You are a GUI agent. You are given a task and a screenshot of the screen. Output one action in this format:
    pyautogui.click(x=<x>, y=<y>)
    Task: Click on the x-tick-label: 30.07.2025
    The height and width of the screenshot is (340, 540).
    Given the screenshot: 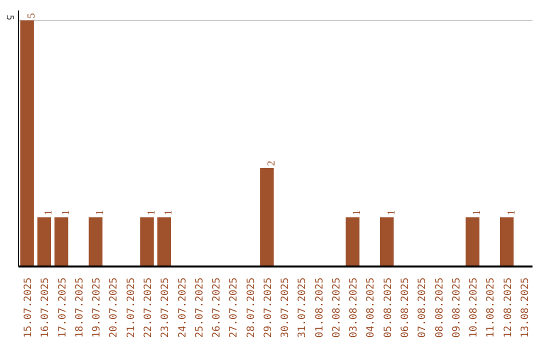 What is the action you would take?
    pyautogui.click(x=286, y=307)
    